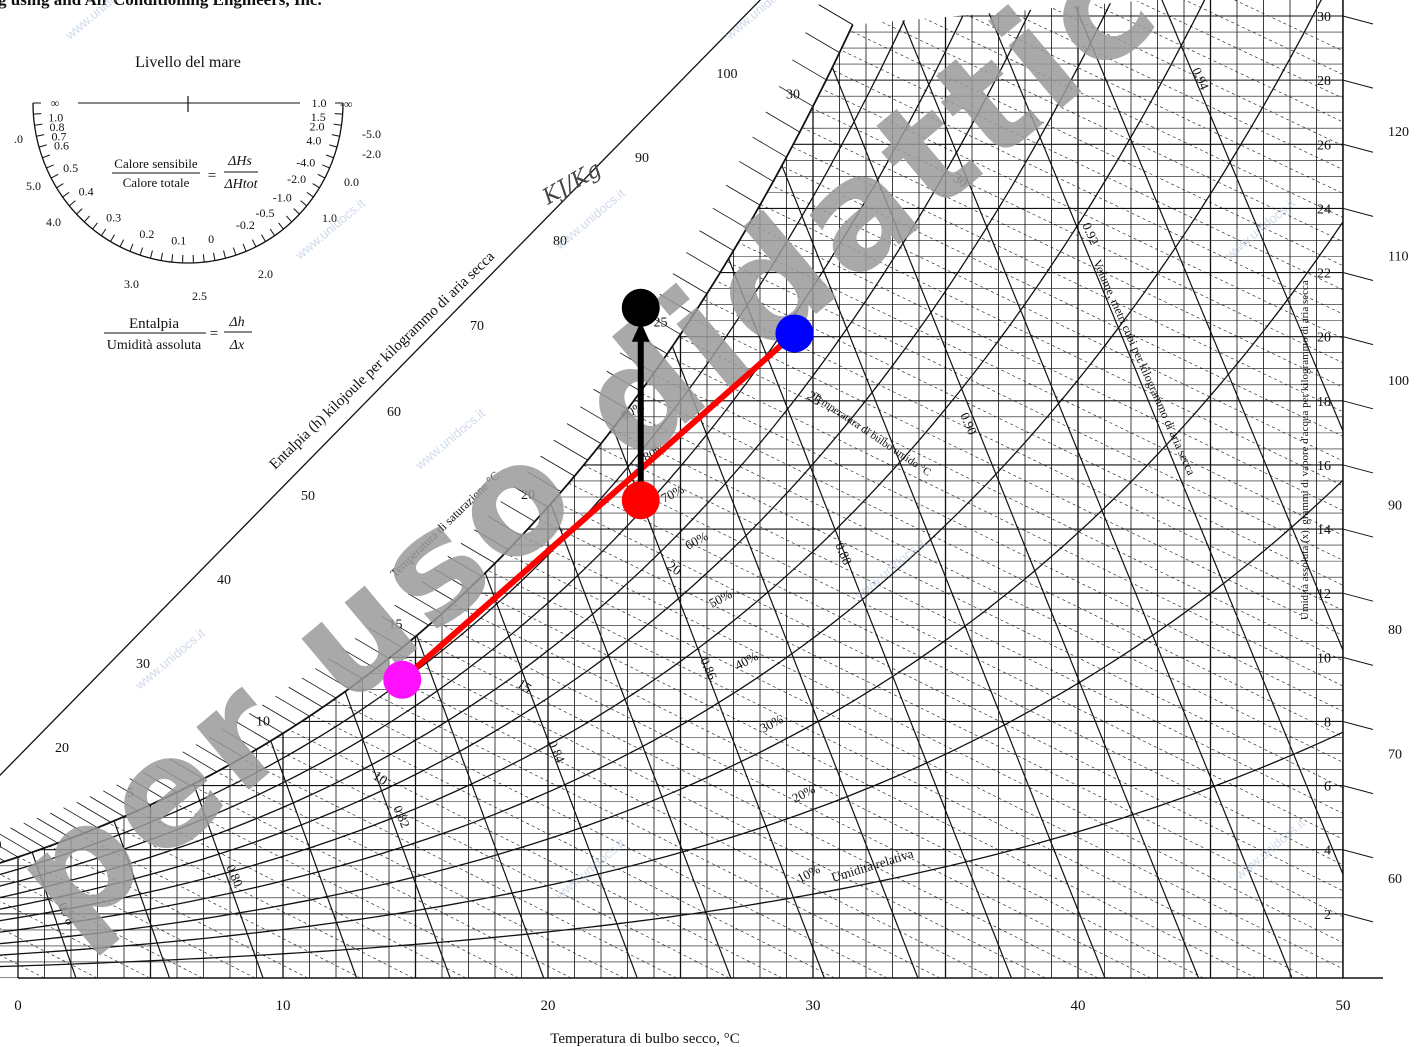 This screenshot has height=1047, width=1420. Describe the element at coordinates (598, 506) in the screenshot. I see `mixing-line` at that location.